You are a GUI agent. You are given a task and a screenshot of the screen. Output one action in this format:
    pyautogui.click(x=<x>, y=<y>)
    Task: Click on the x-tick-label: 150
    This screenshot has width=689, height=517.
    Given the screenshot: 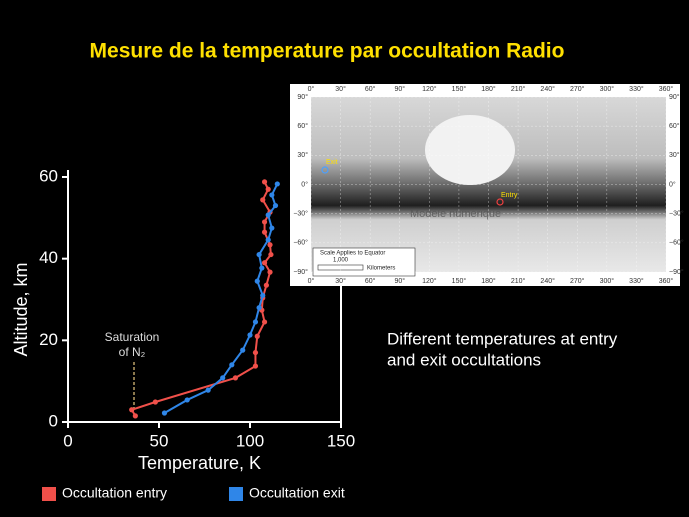 What is the action you would take?
    pyautogui.click(x=341, y=440)
    